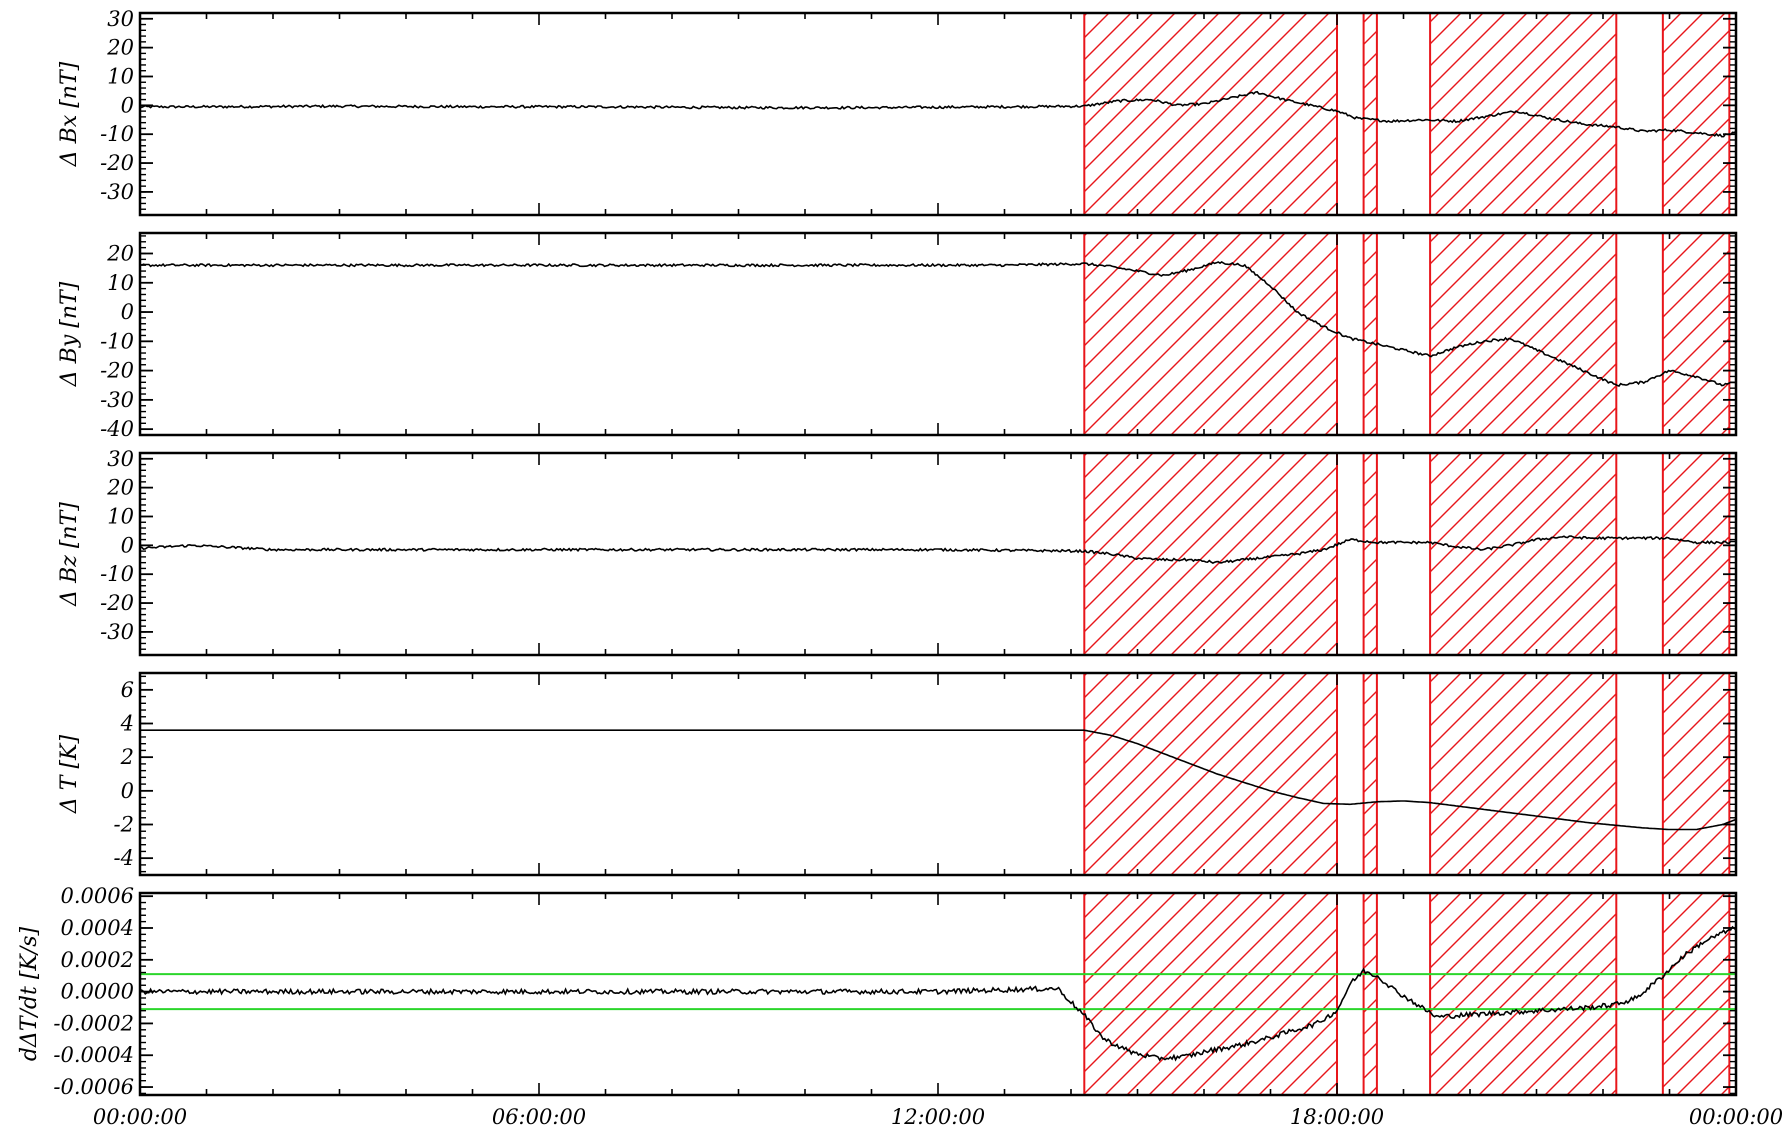 The height and width of the screenshot is (1133, 1788). Describe the element at coordinates (69, 554) in the screenshot. I see `y-axis-label: Δ Bz [nT]` at that location.